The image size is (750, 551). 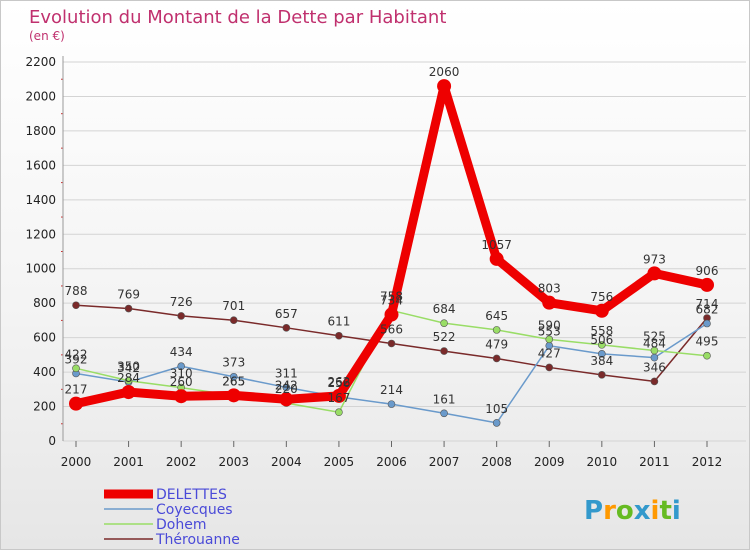 What do you see at coordinates (707, 342) in the screenshot?
I see `label-dohem-2012: 495` at bounding box center [707, 342].